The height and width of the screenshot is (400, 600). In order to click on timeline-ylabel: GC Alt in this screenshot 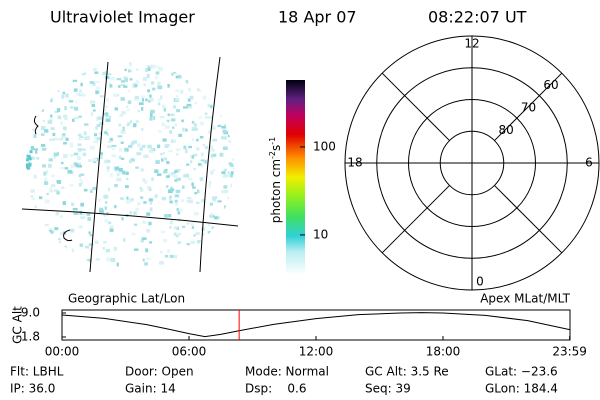, I will do `click(18, 325)`.